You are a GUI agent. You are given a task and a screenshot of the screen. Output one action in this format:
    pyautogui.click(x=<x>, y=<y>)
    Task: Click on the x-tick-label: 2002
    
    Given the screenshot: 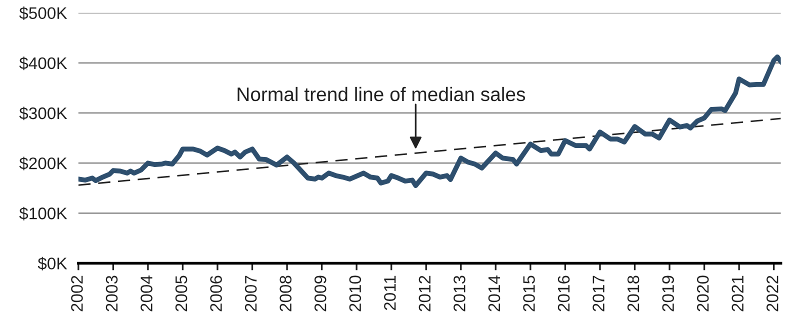 What is the action you would take?
    pyautogui.click(x=77, y=294)
    